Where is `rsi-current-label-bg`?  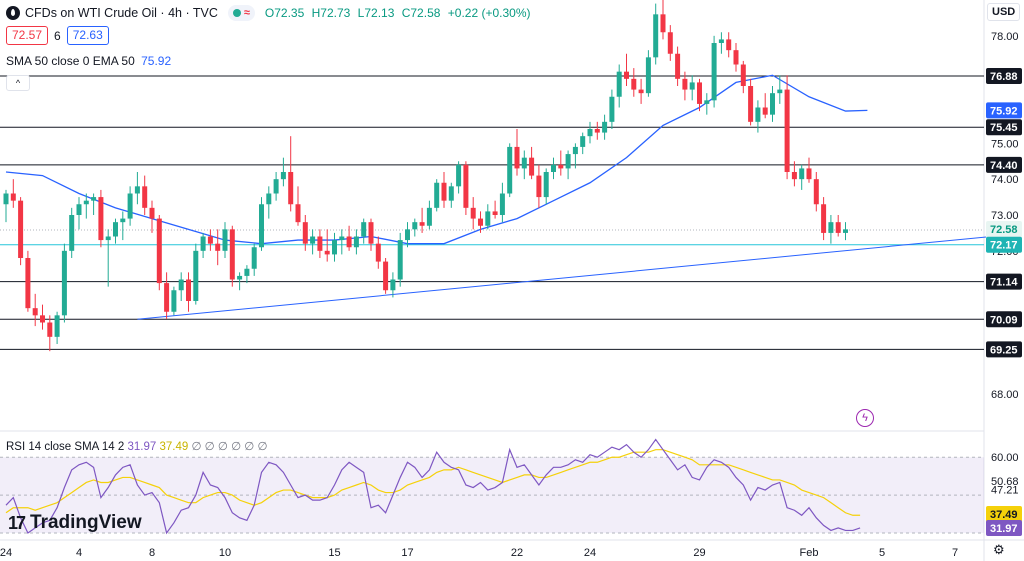 rsi-current-label-bg is located at coordinates (1004, 527).